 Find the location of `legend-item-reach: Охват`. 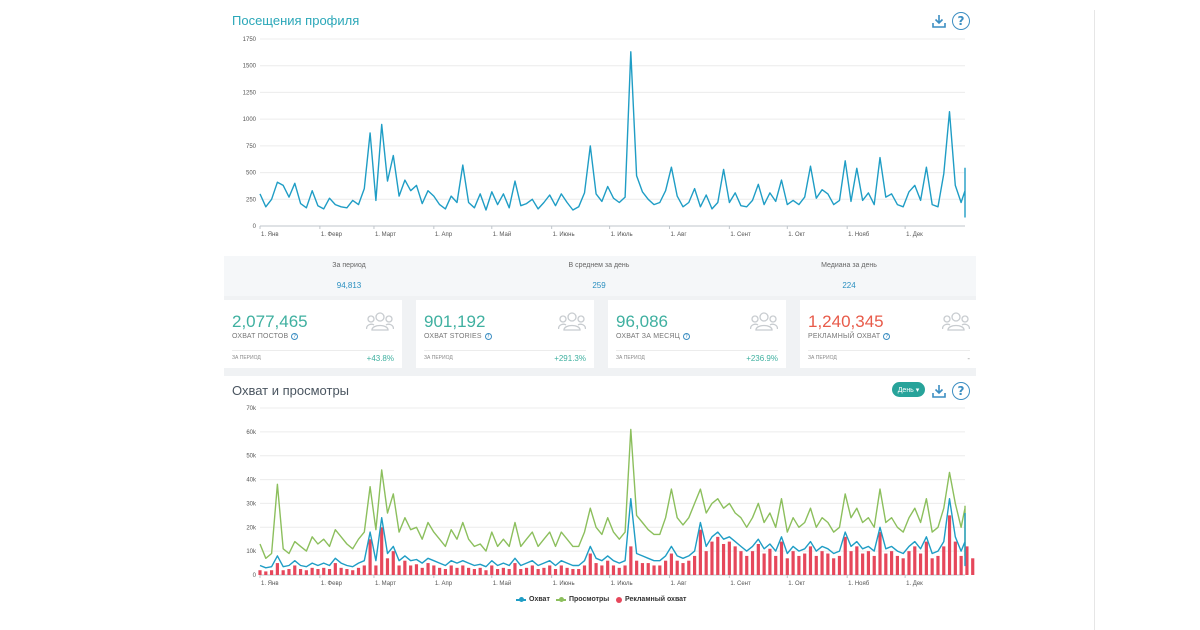

legend-item-reach: Охват is located at coordinates (533, 599).